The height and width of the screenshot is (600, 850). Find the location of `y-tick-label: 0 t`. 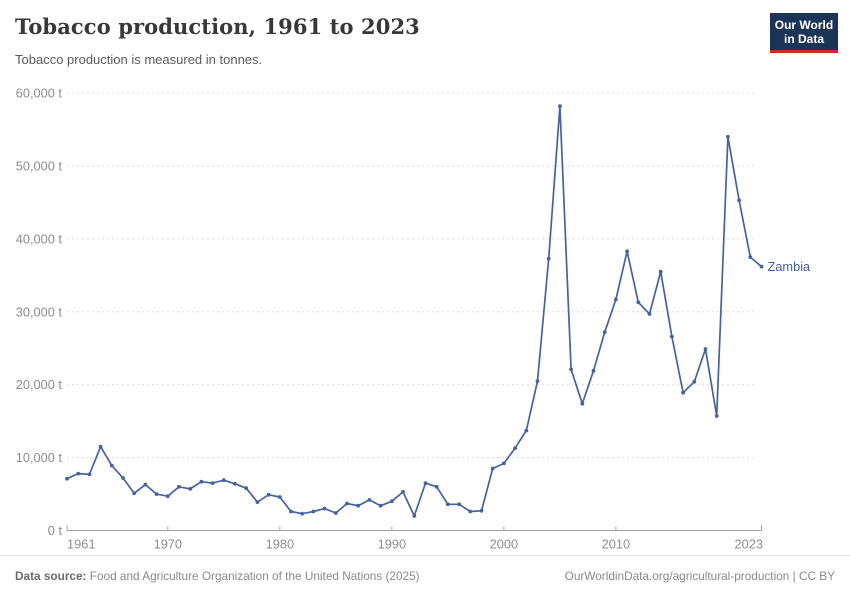

y-tick-label: 0 t is located at coordinates (55, 530).